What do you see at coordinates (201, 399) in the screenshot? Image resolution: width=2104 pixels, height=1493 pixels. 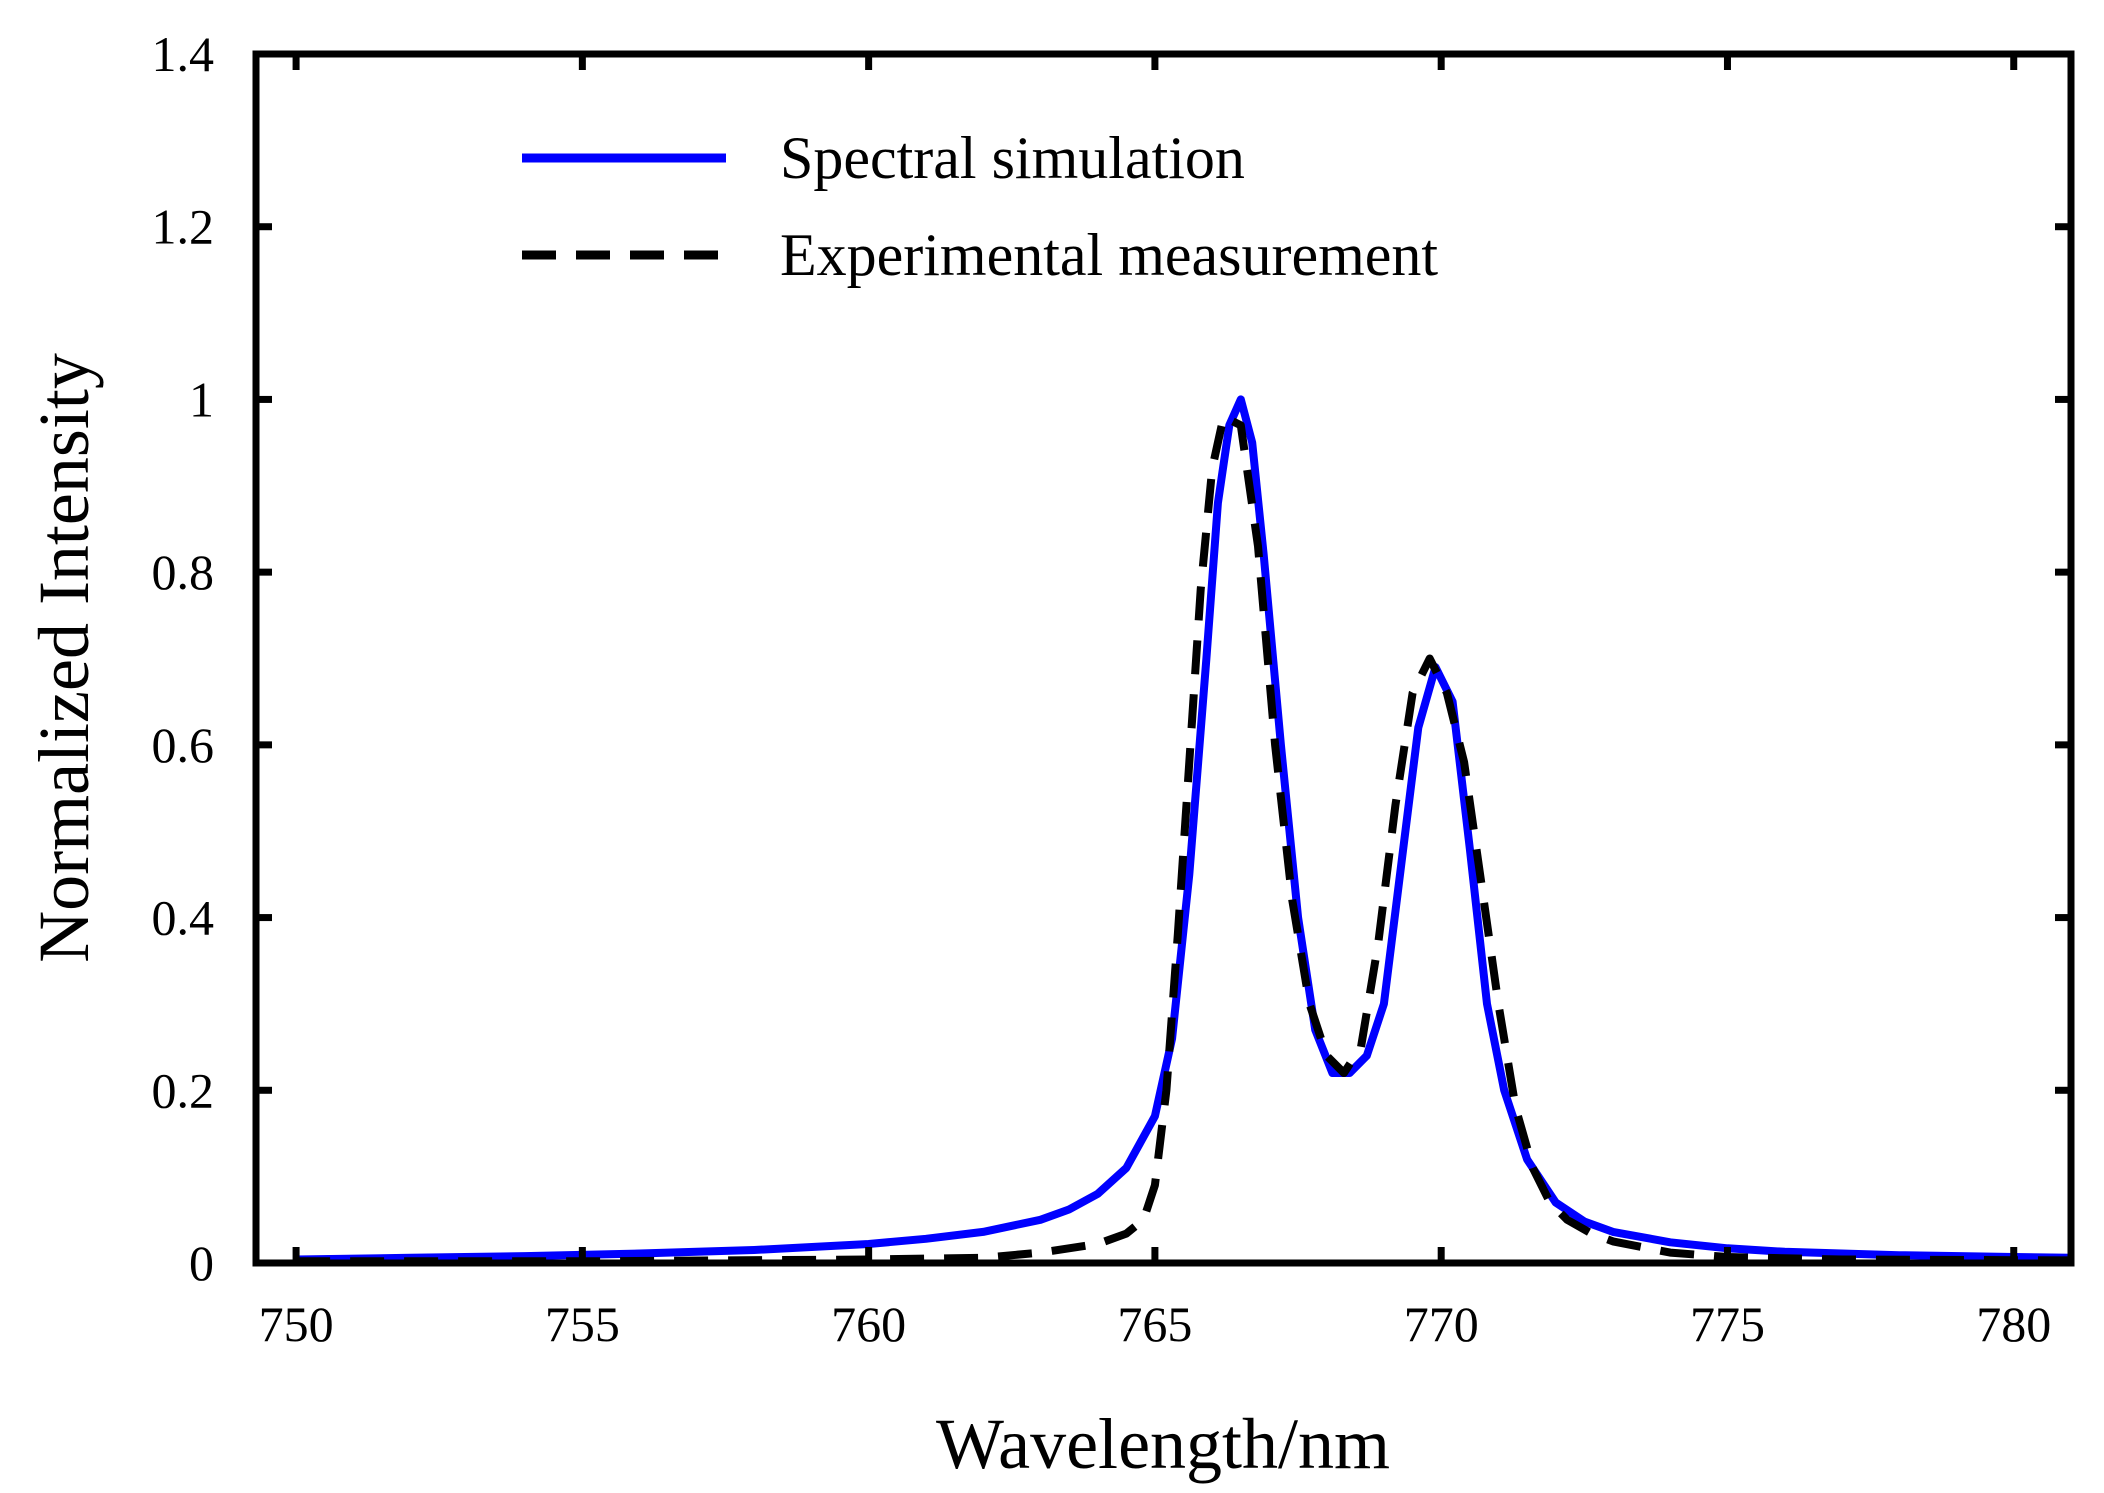 I see `y-tick-label: 1` at bounding box center [201, 399].